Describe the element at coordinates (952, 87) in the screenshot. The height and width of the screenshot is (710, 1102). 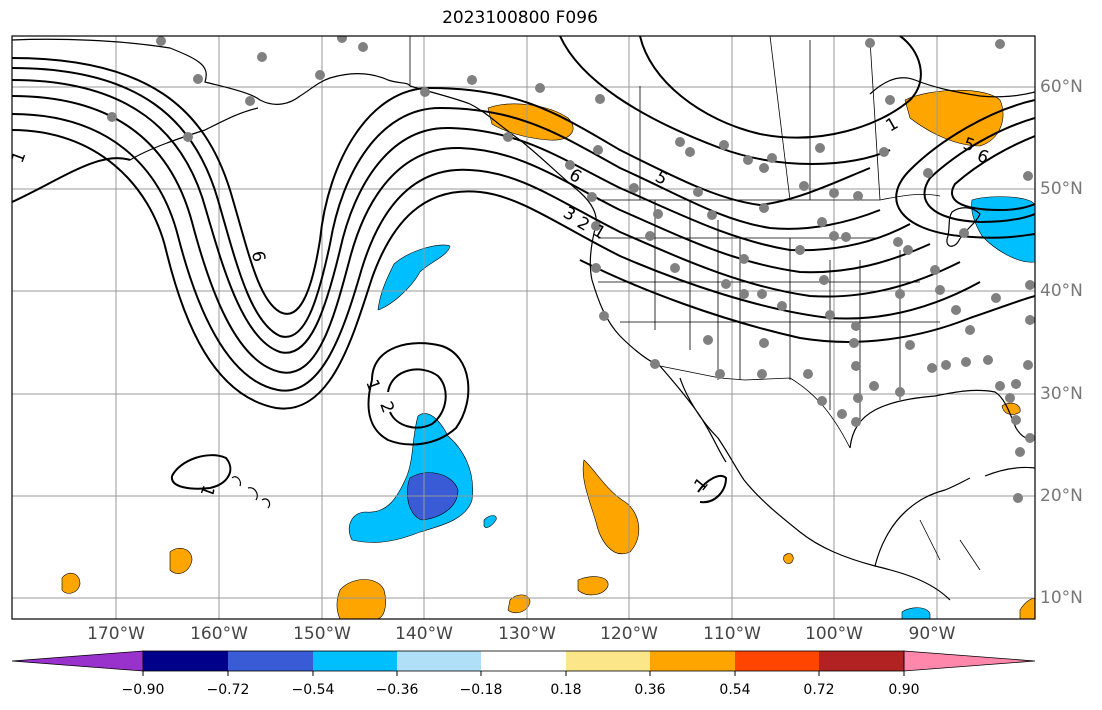
I see `coast-hudson` at that location.